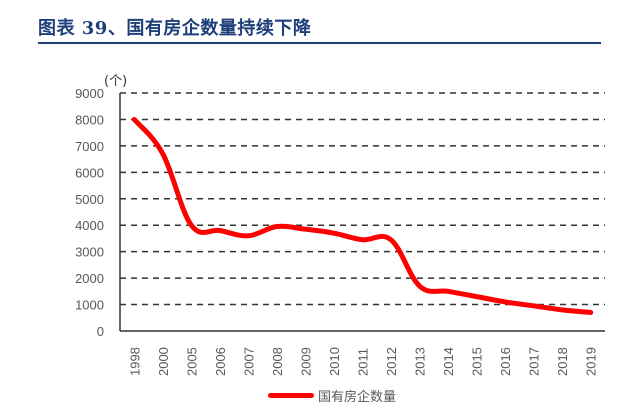  I want to click on y-tick-label: 5000, so click(89, 199).